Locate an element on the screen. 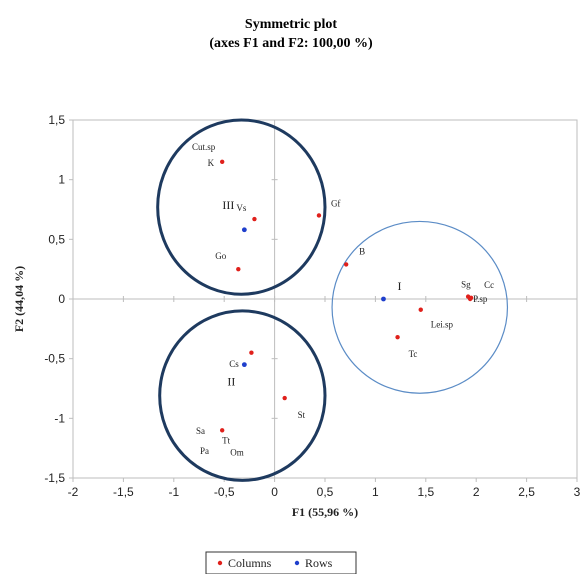 This screenshot has height=574, width=583. point-label: Gf is located at coordinates (336, 203).